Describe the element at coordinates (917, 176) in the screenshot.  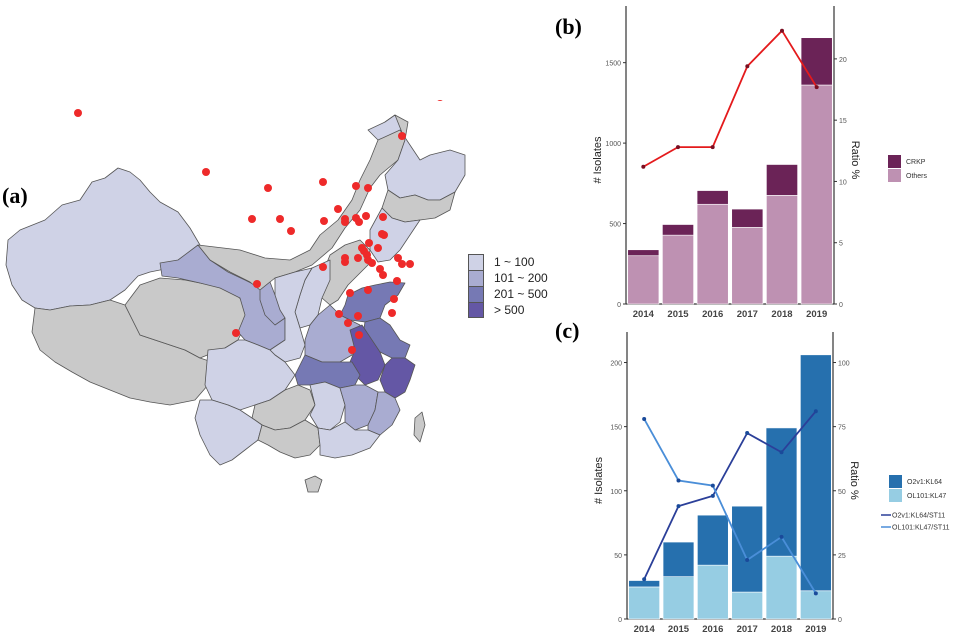
I see `legend-label: Others` at that location.